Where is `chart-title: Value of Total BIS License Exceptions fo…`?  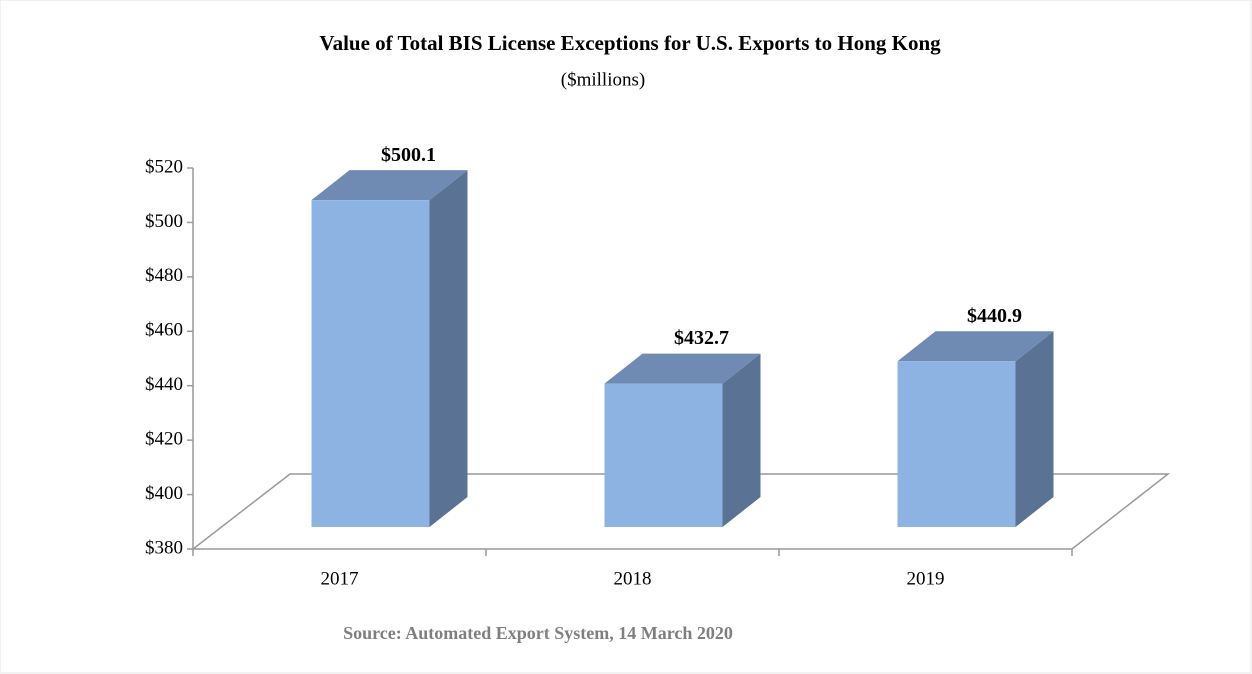 chart-title: Value of Total BIS License Exceptions fo… is located at coordinates (630, 43).